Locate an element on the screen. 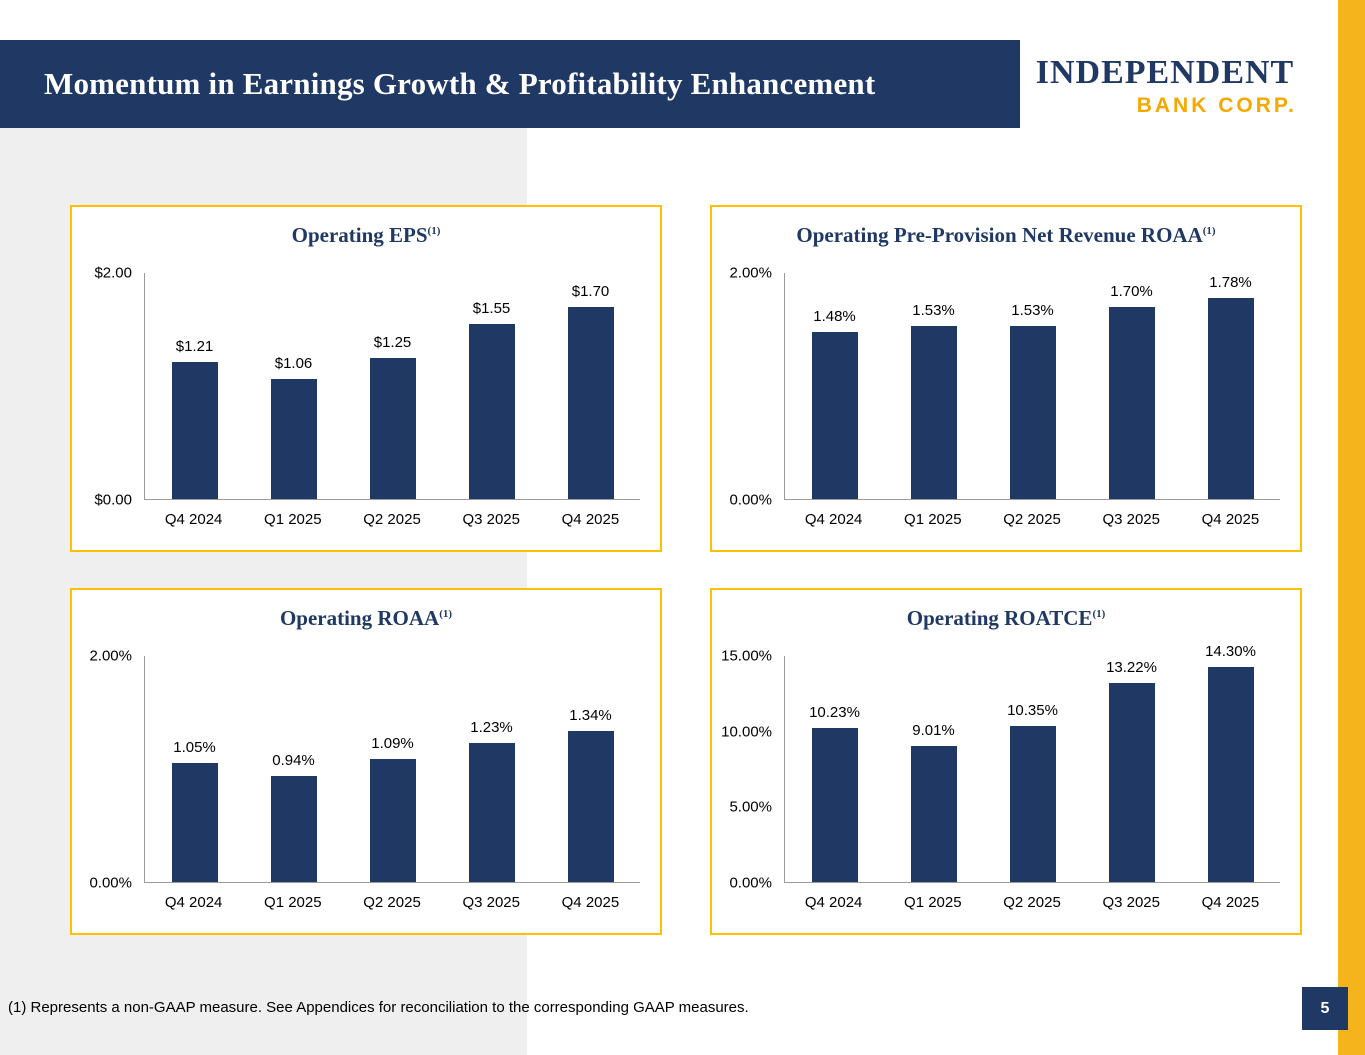 The height and width of the screenshot is (1055, 1365). bar-slot: 14.30% is located at coordinates (1230, 762).